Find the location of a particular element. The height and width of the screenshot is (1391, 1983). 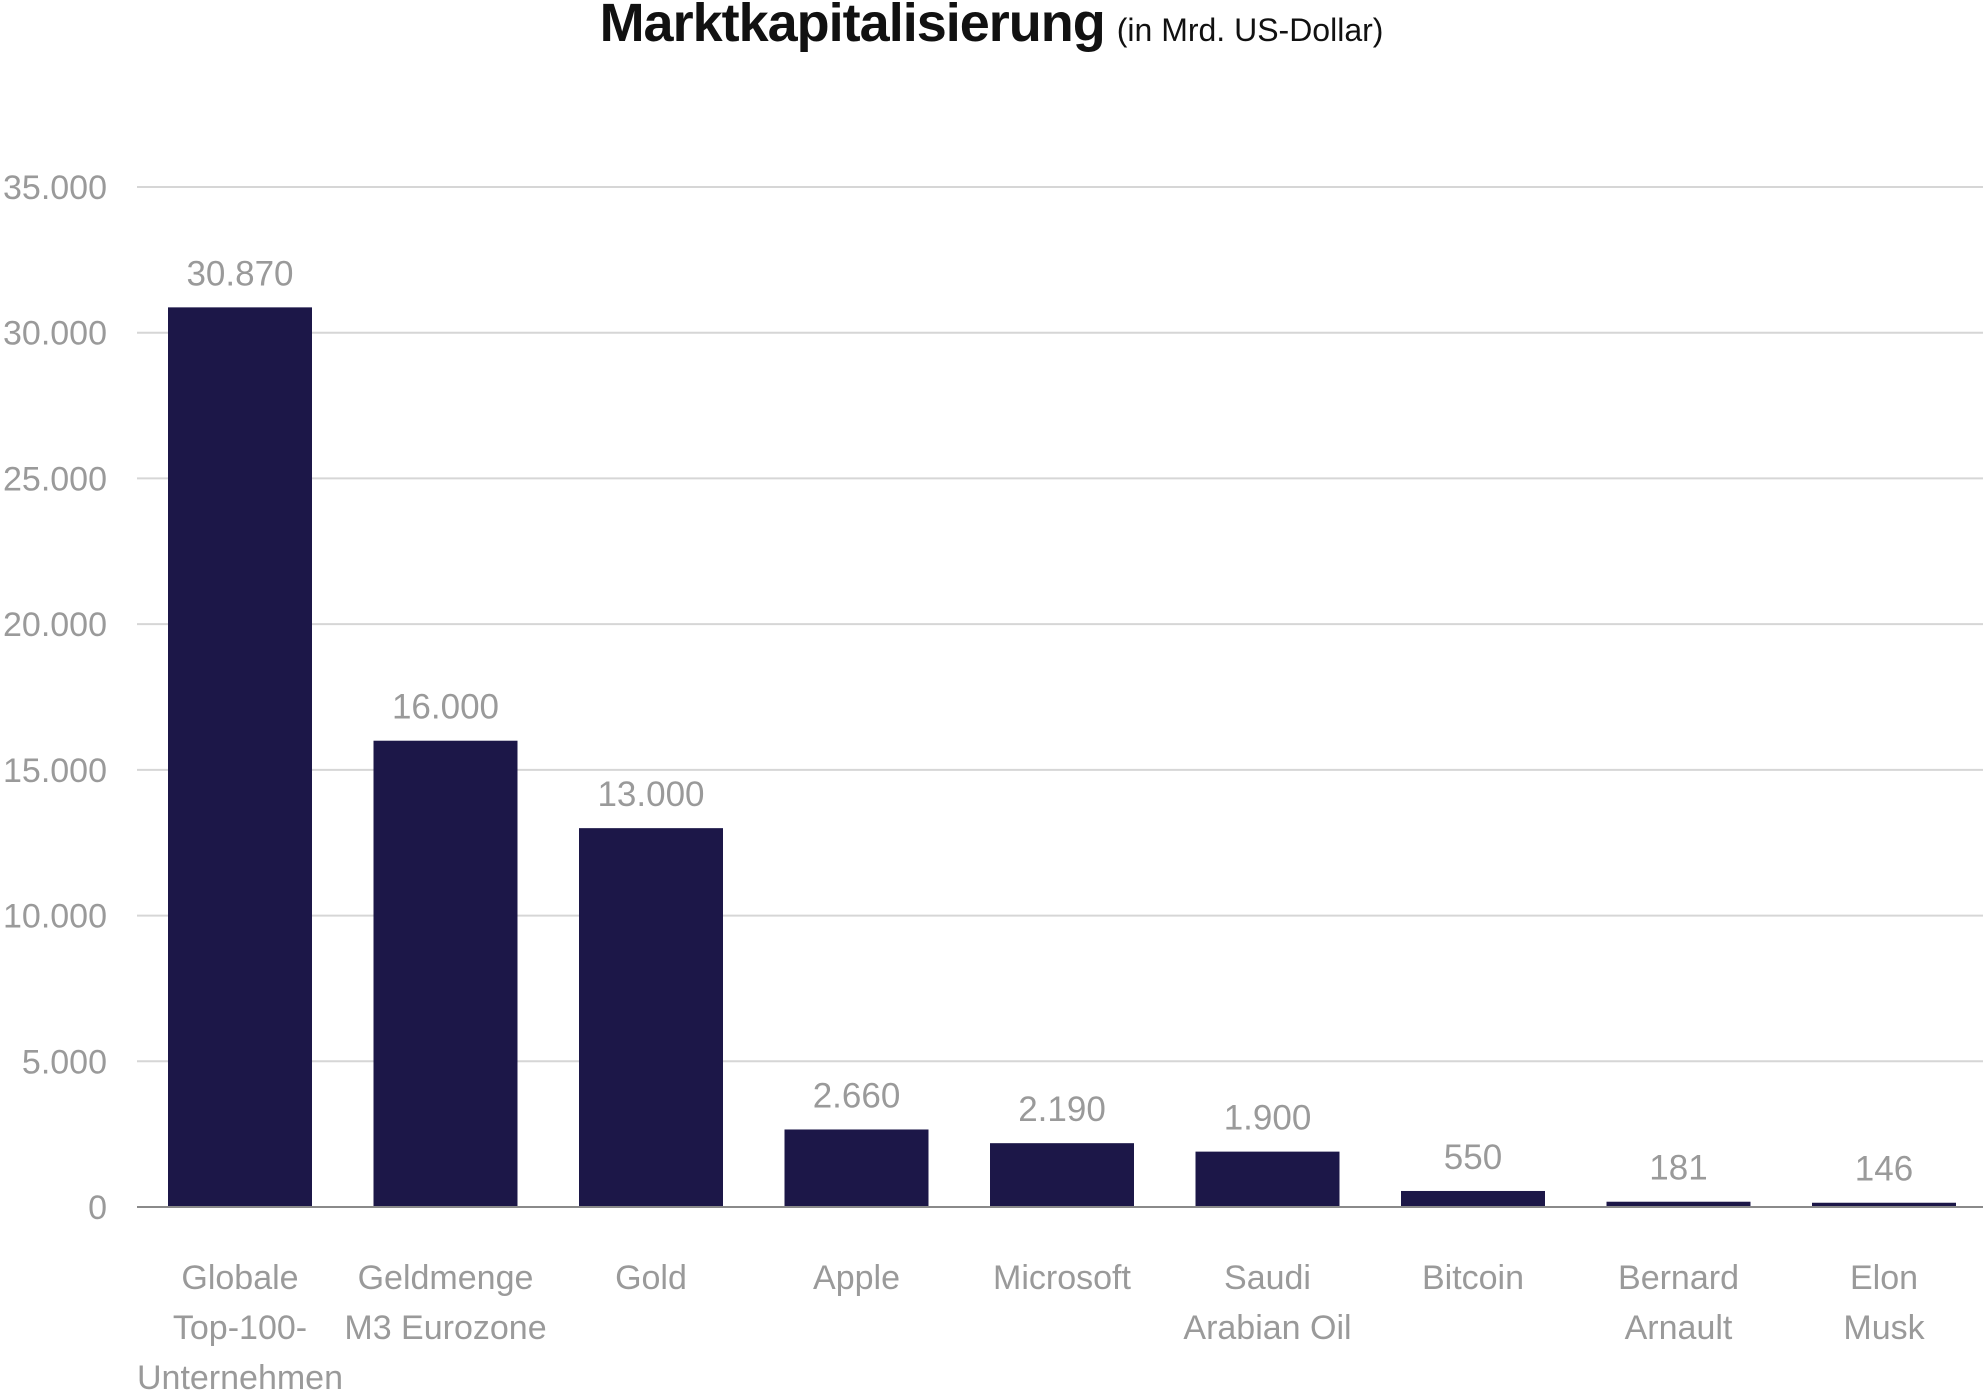

data-label: 146 is located at coordinates (1884, 1169).